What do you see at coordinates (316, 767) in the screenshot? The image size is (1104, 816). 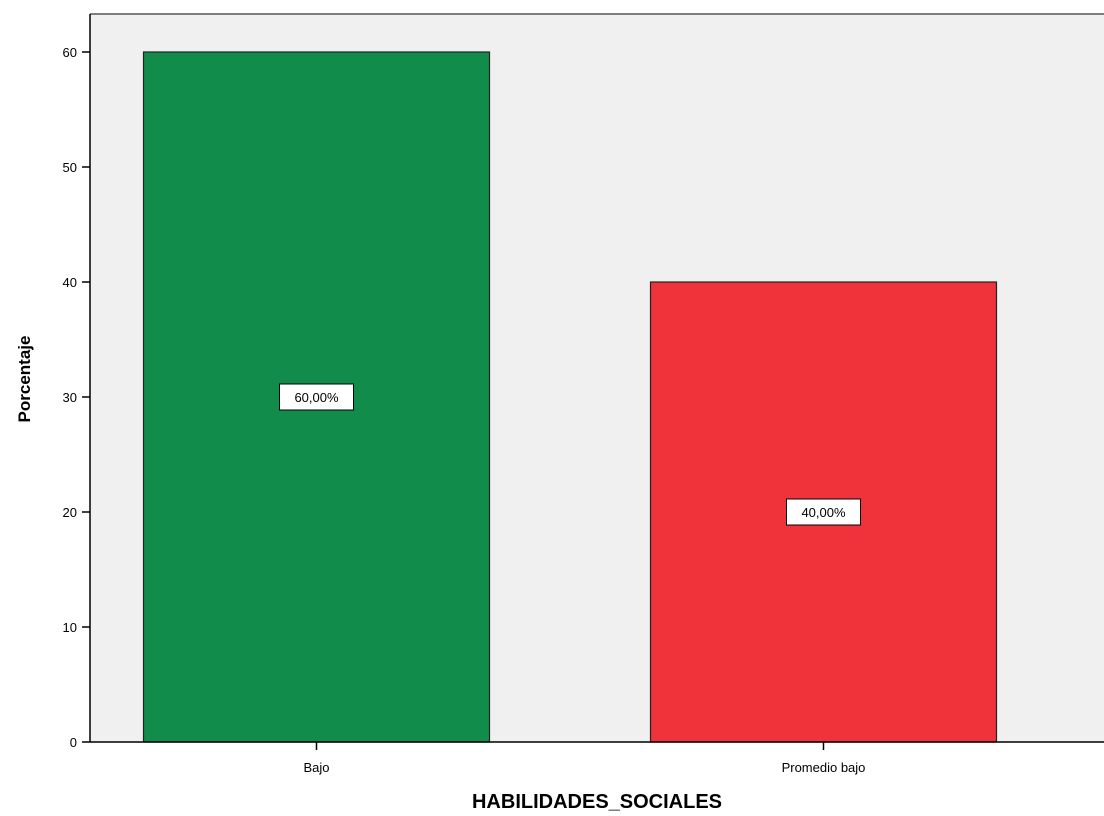 I see `x-tick-label: Bajo` at bounding box center [316, 767].